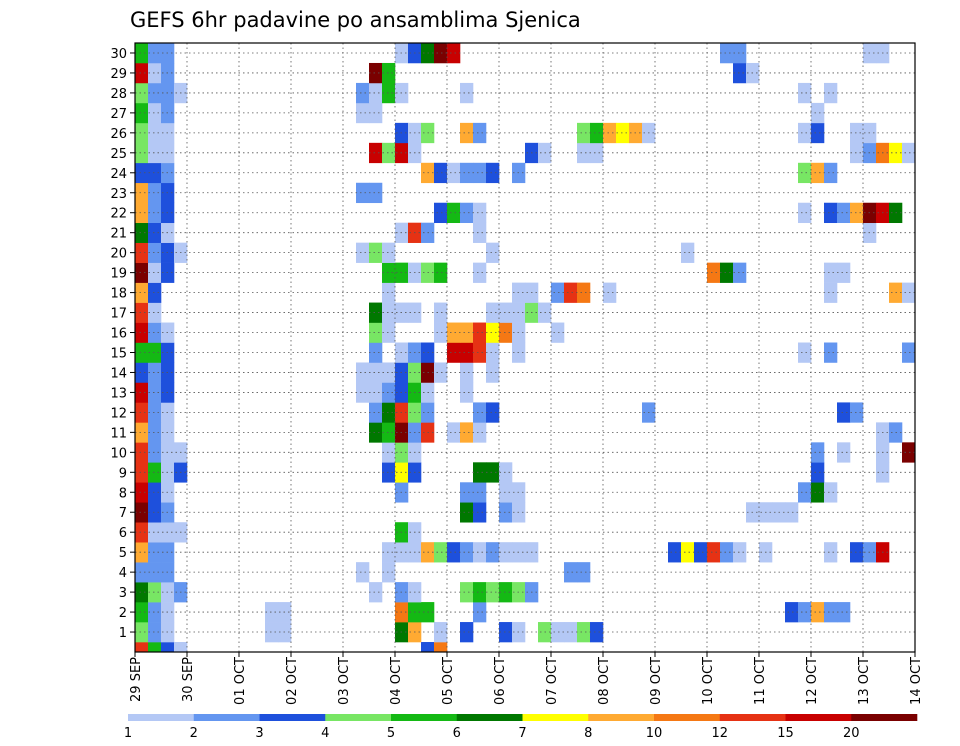 This screenshot has width=960, height=746. Describe the element at coordinates (654, 733) in the screenshot. I see `colorbar-label: 10` at that location.